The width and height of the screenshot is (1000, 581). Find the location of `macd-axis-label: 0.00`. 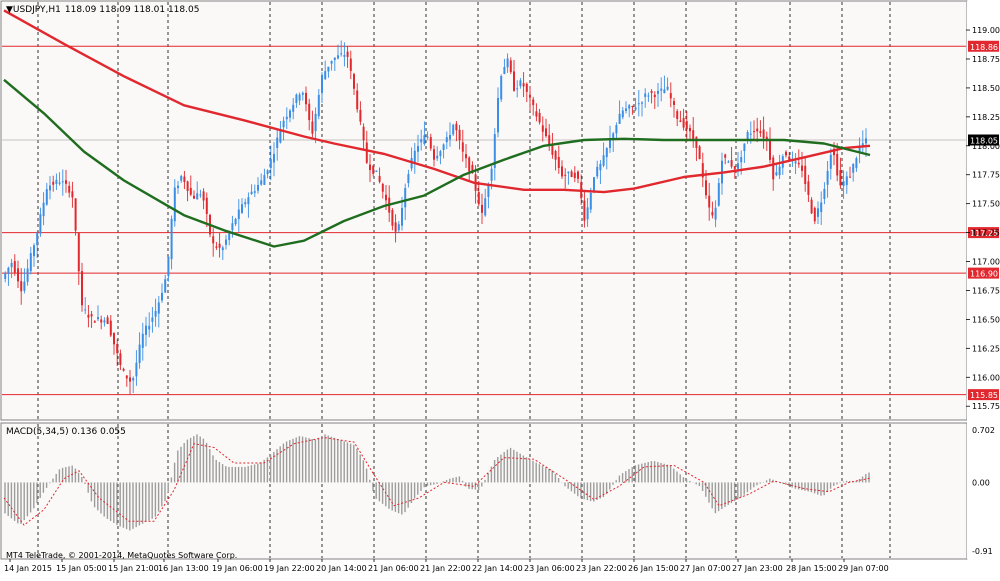

macd-axis-label: 0.00 is located at coordinates (981, 482).